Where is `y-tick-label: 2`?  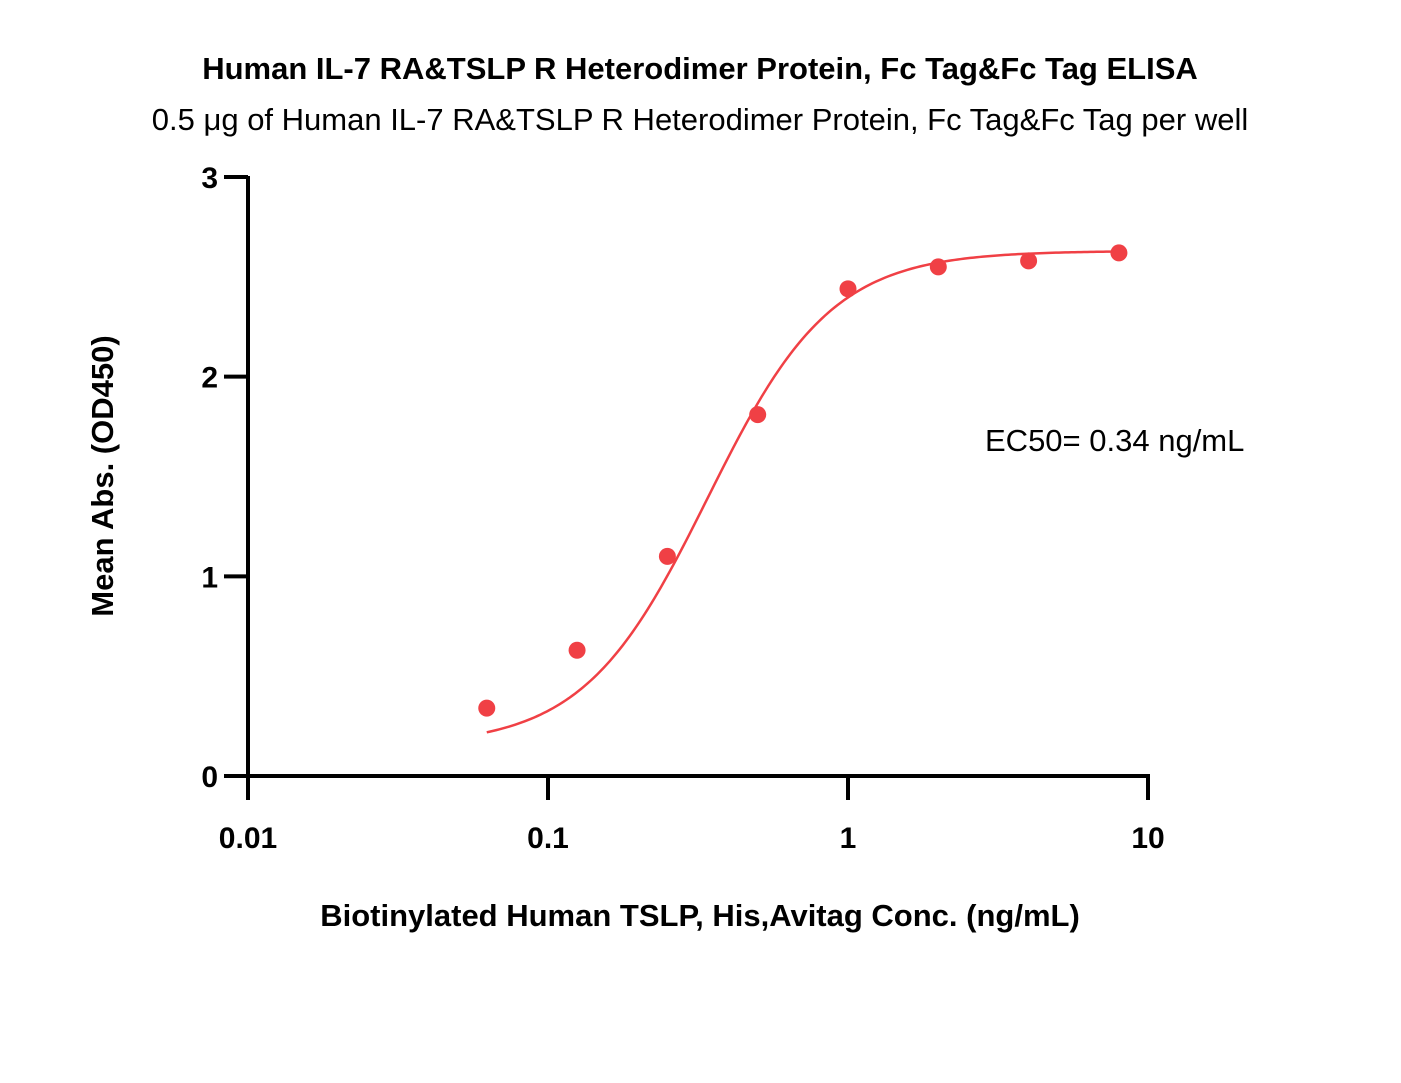
y-tick-label: 2 is located at coordinates (209, 378).